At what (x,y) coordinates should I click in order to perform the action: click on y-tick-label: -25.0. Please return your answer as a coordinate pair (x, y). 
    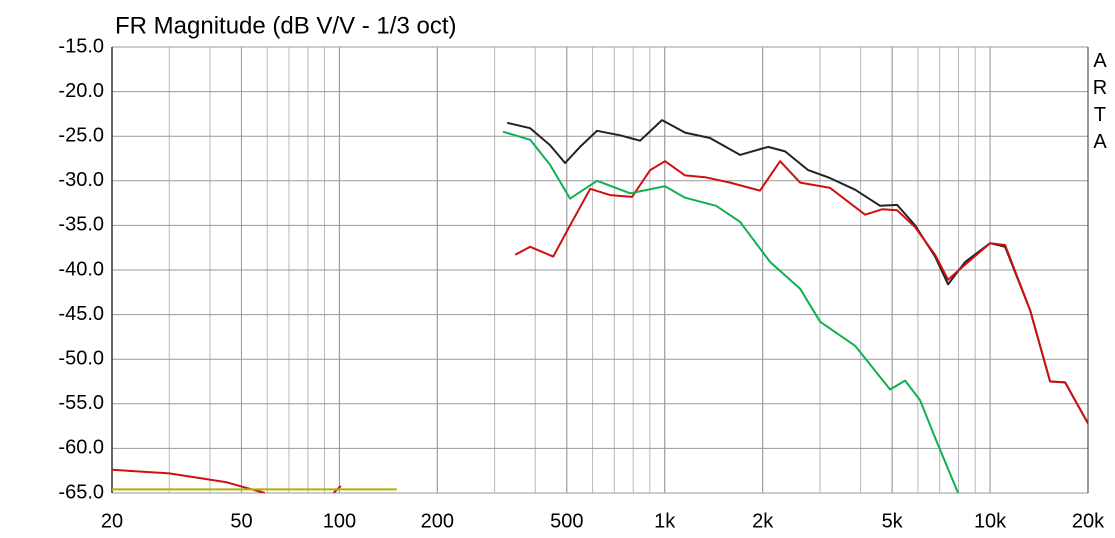
    Looking at the image, I should click on (81, 135).